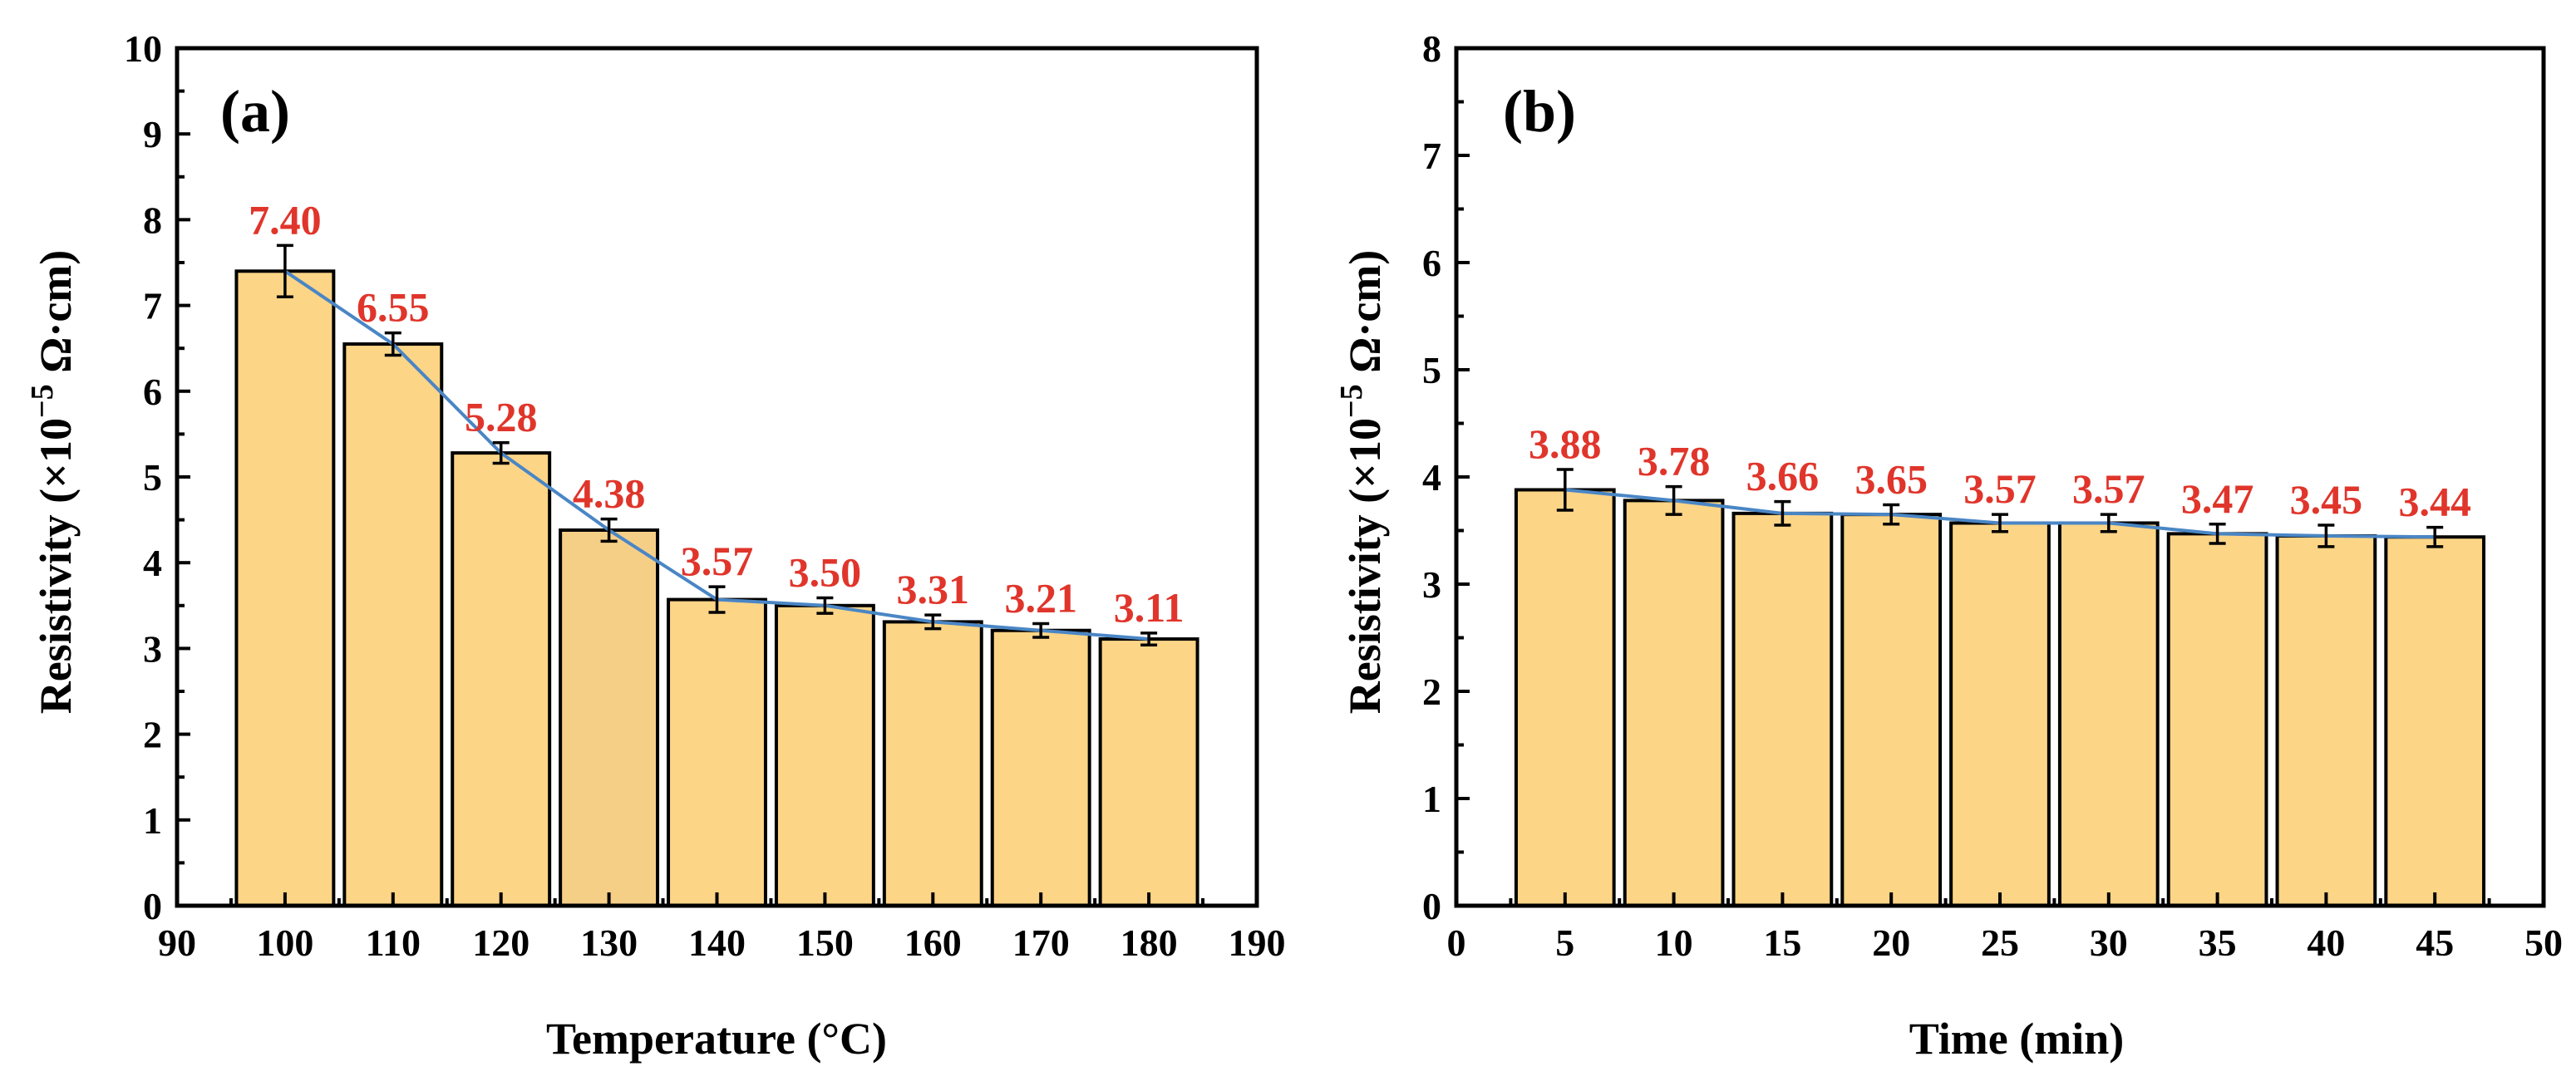  I want to click on panel-a-data-label-6: 3.31, so click(933, 589).